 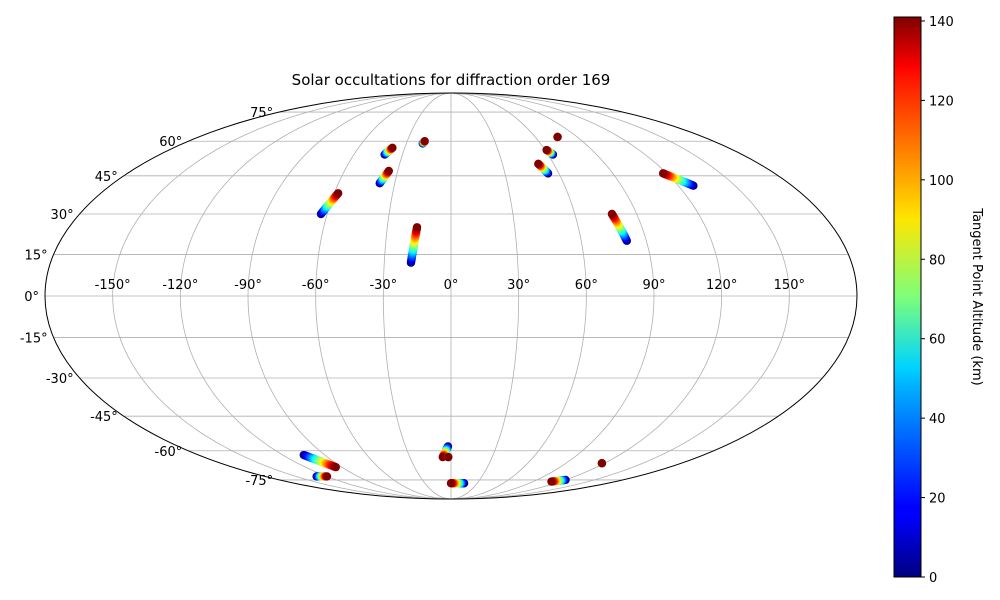 I want to click on colorbar-tick-label: 0, so click(x=933, y=578).